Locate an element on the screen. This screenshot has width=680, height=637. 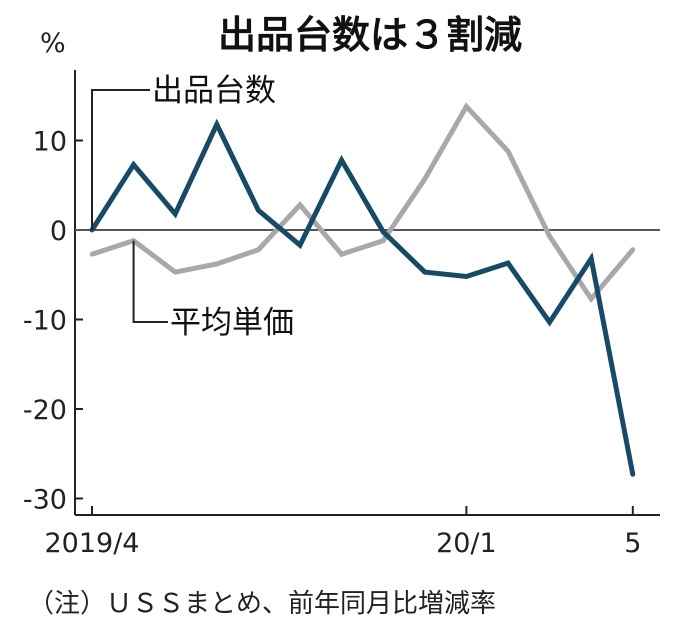
y-tick-label: 10 is located at coordinates (50, 142).